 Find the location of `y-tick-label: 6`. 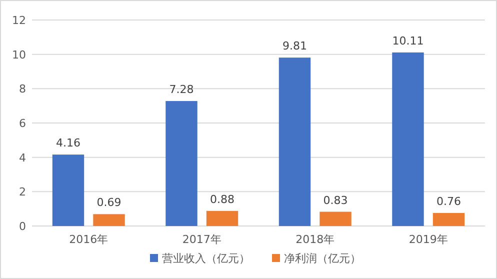

y-tick-label: 6 is located at coordinates (22, 123).